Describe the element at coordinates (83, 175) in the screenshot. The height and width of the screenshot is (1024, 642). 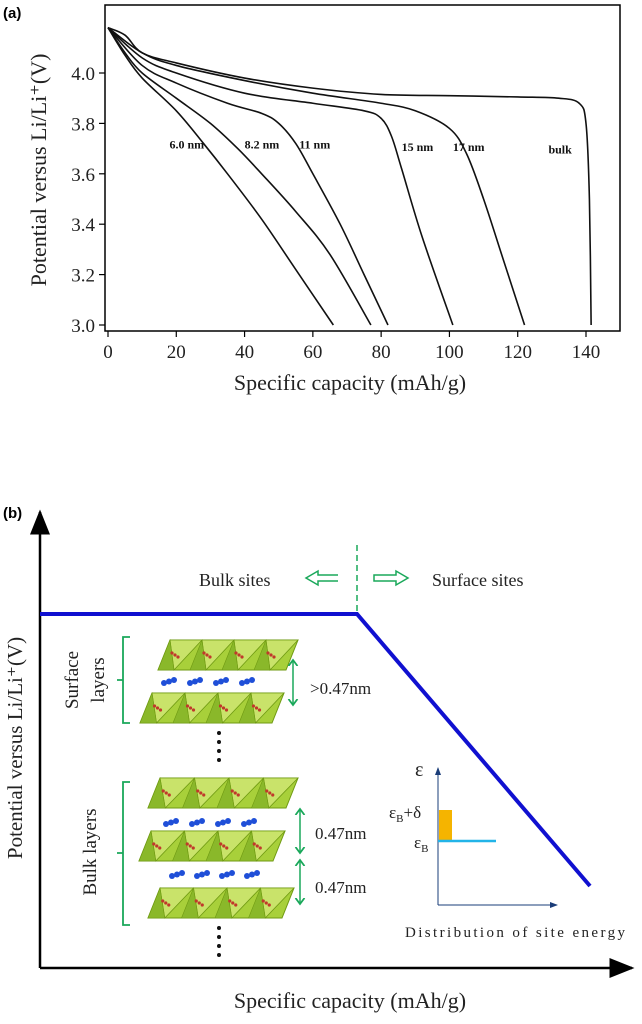
I see `y-tick-label: 3.6` at that location.